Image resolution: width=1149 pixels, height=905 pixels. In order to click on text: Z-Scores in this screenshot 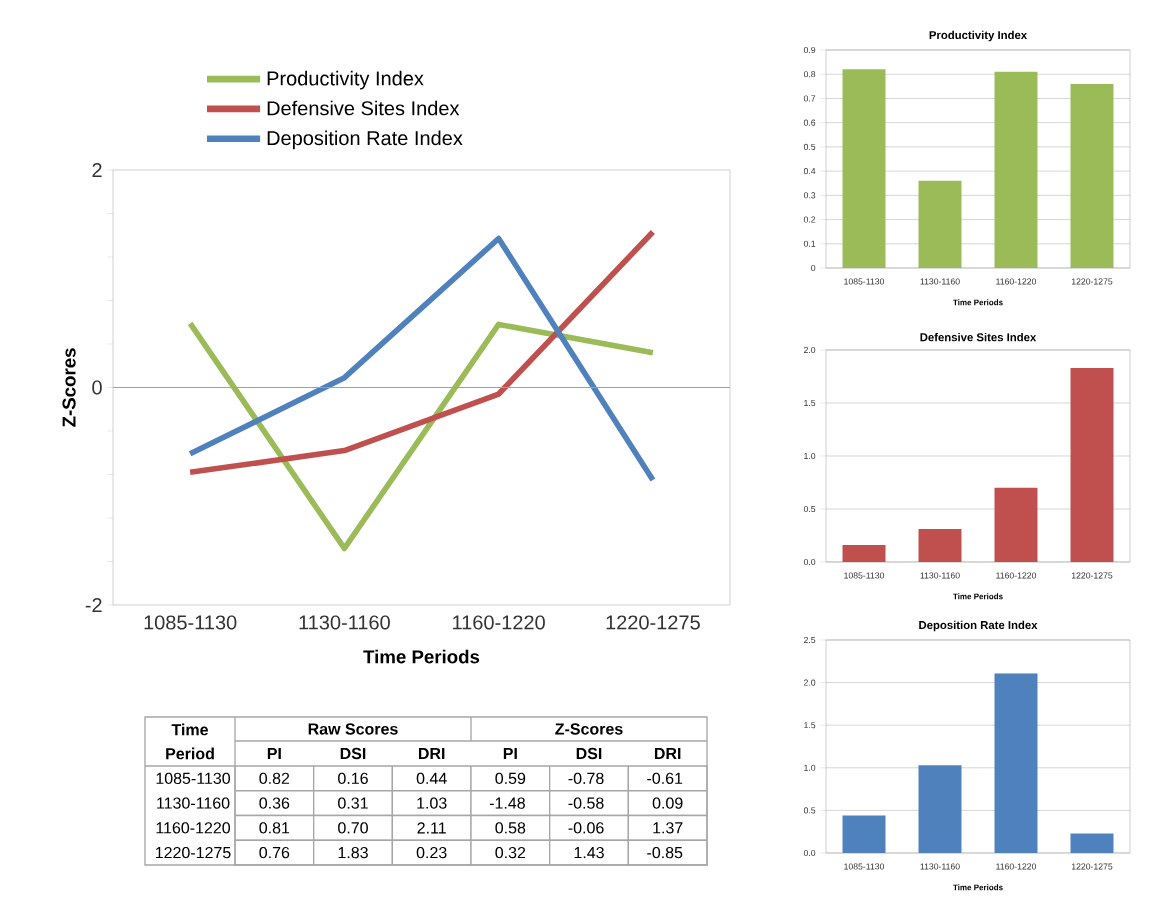, I will do `click(589, 729)`.